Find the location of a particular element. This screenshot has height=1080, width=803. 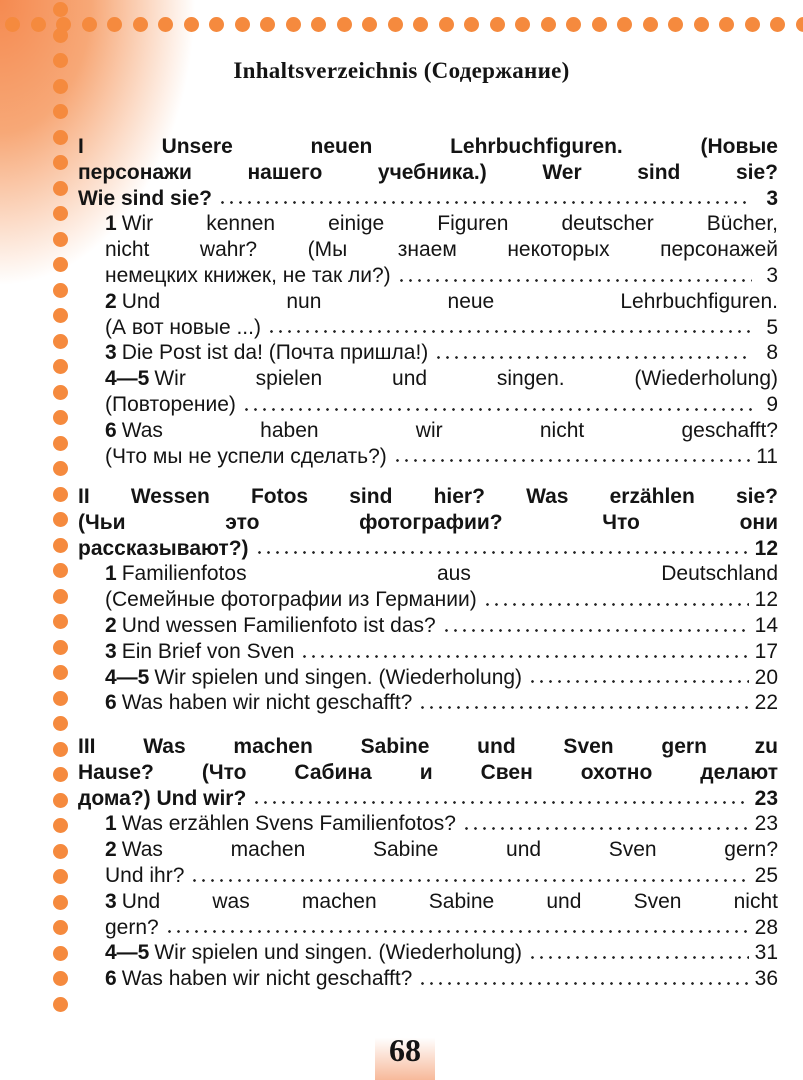

toc-entry-line: немецких книжек, не так ли?) 3 is located at coordinates (428, 276).